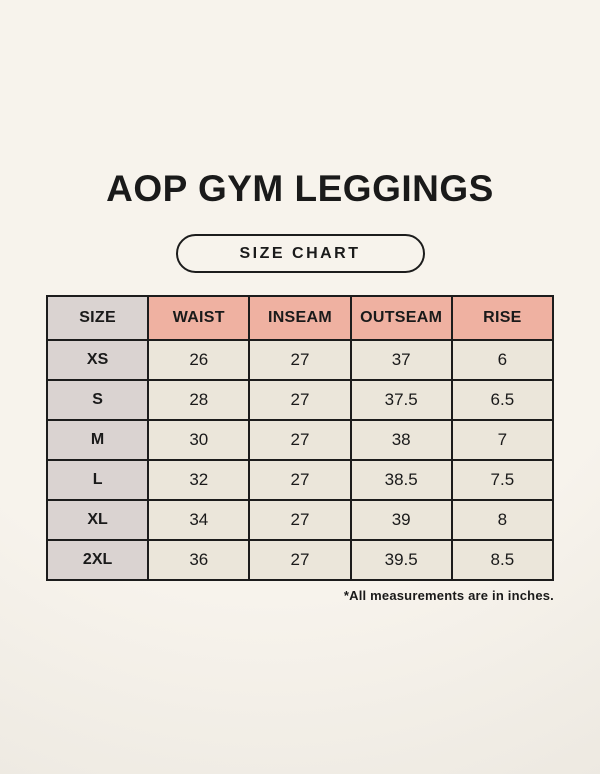 The image size is (600, 774). I want to click on size-table-head-row: SIZE WAIST INSEAM OUTSEAM RISE, so click(300, 317).